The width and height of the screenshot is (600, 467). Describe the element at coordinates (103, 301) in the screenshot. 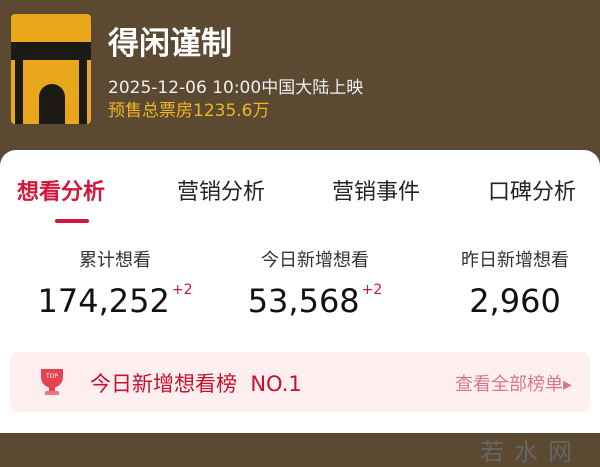

I see `stat-value: 174,252` at that location.